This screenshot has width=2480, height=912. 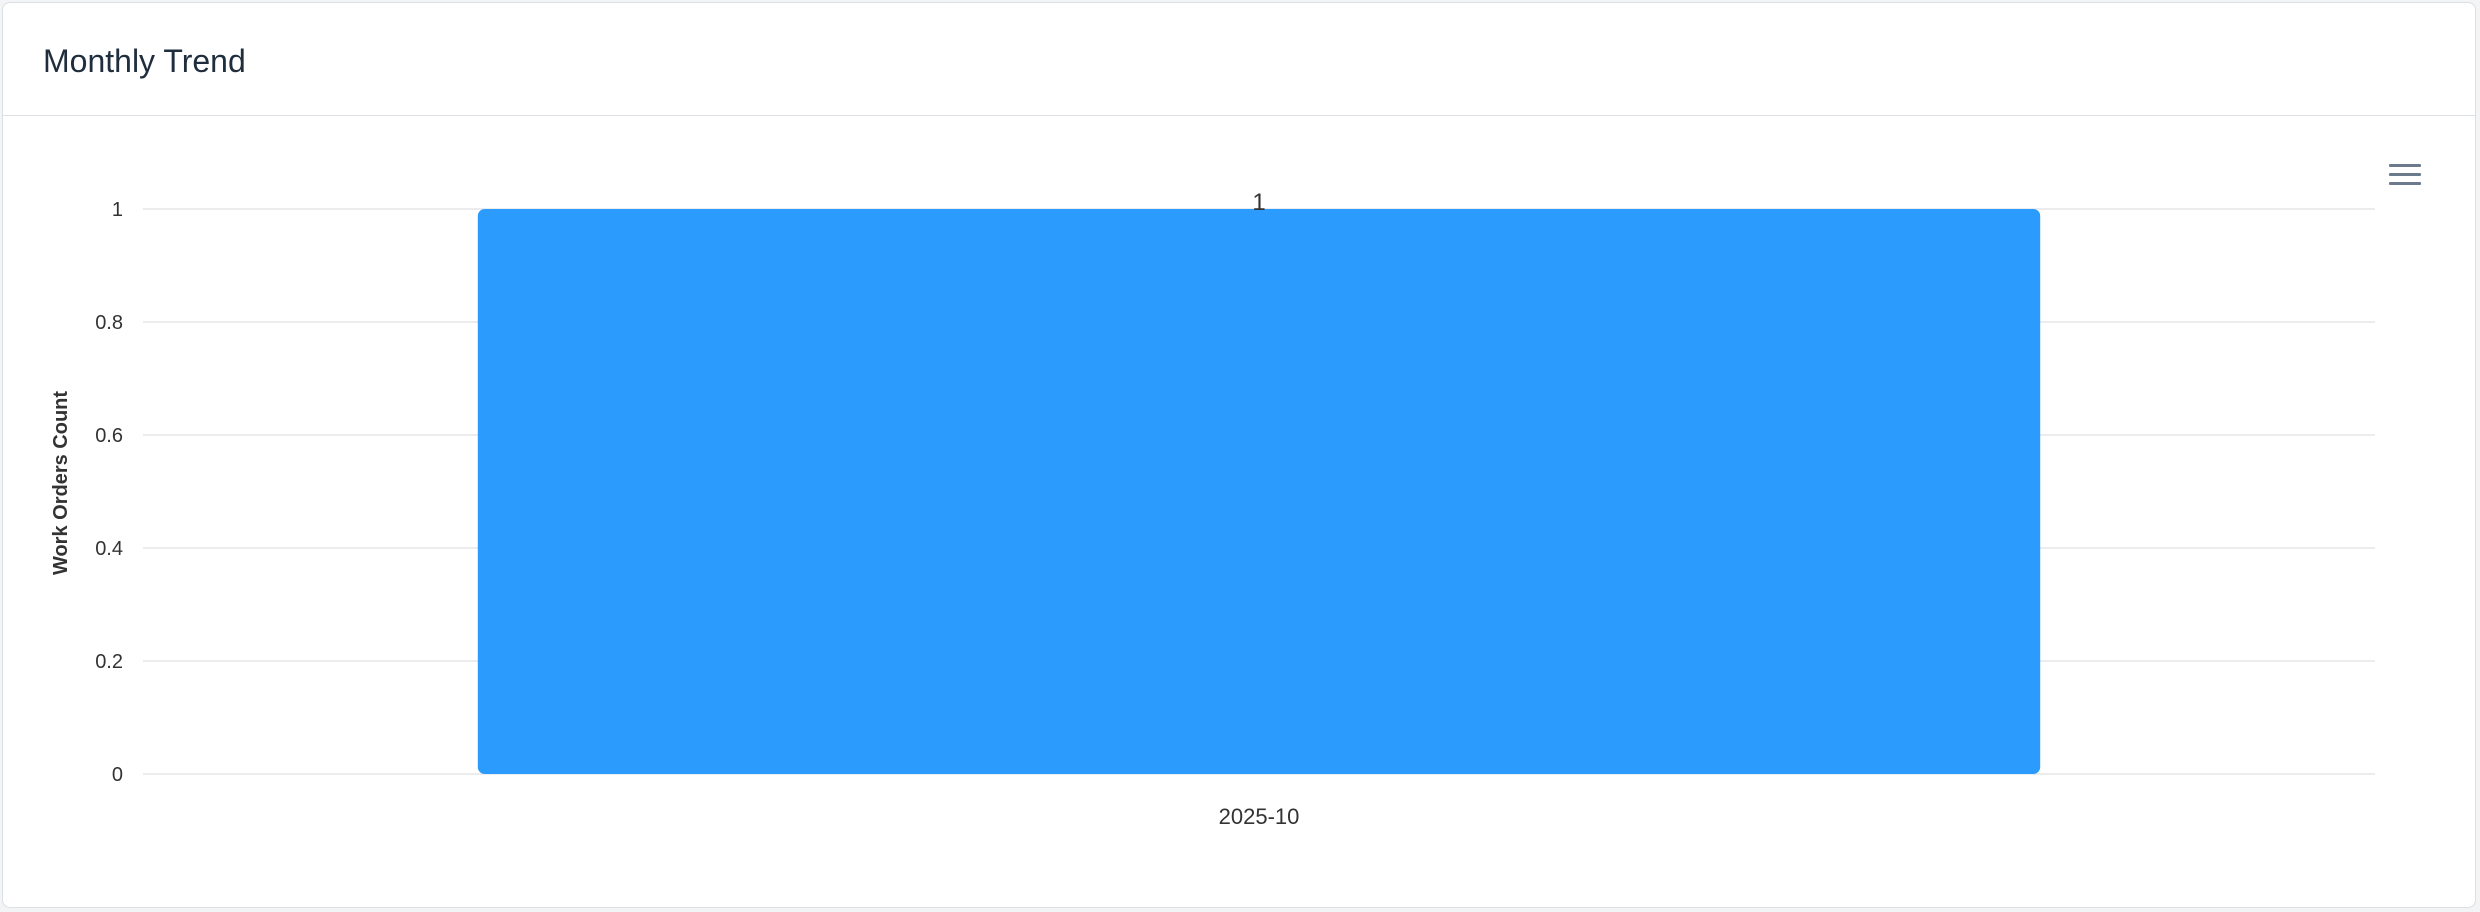 What do you see at coordinates (109, 662) in the screenshot?
I see `y-tick-label: 0.2` at bounding box center [109, 662].